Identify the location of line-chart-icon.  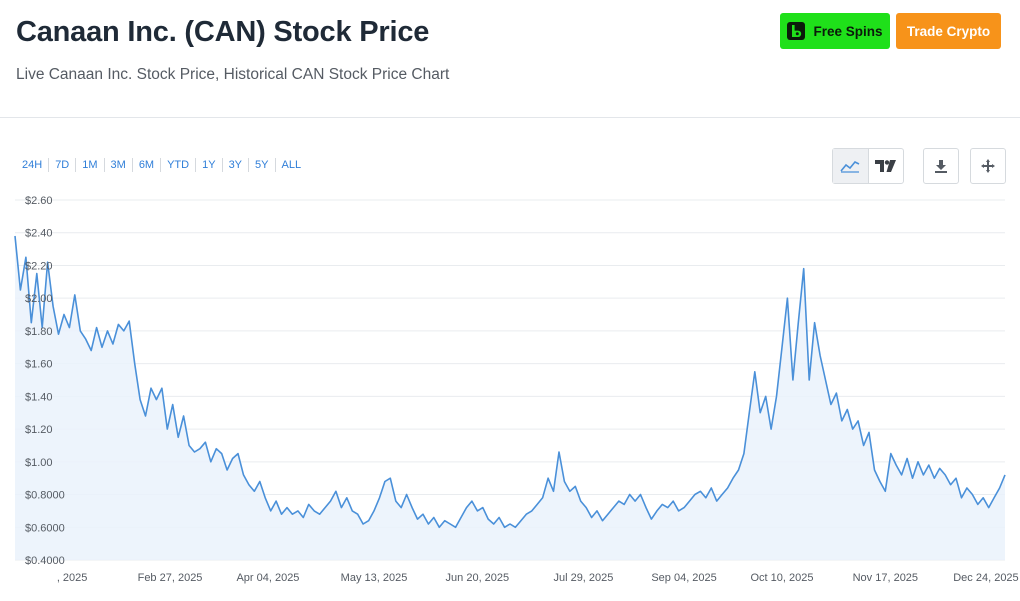
(850, 167).